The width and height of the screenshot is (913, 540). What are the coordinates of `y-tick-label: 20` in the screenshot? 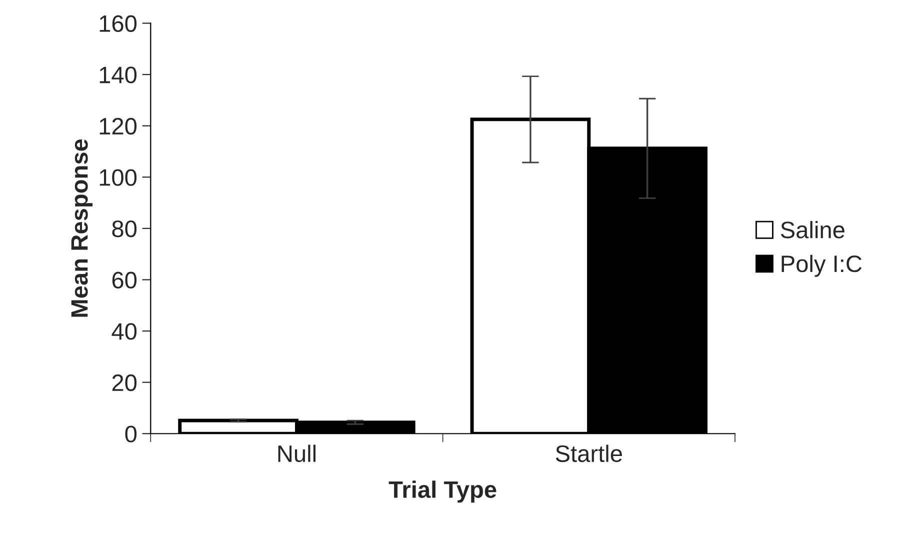 It's located at (124, 383).